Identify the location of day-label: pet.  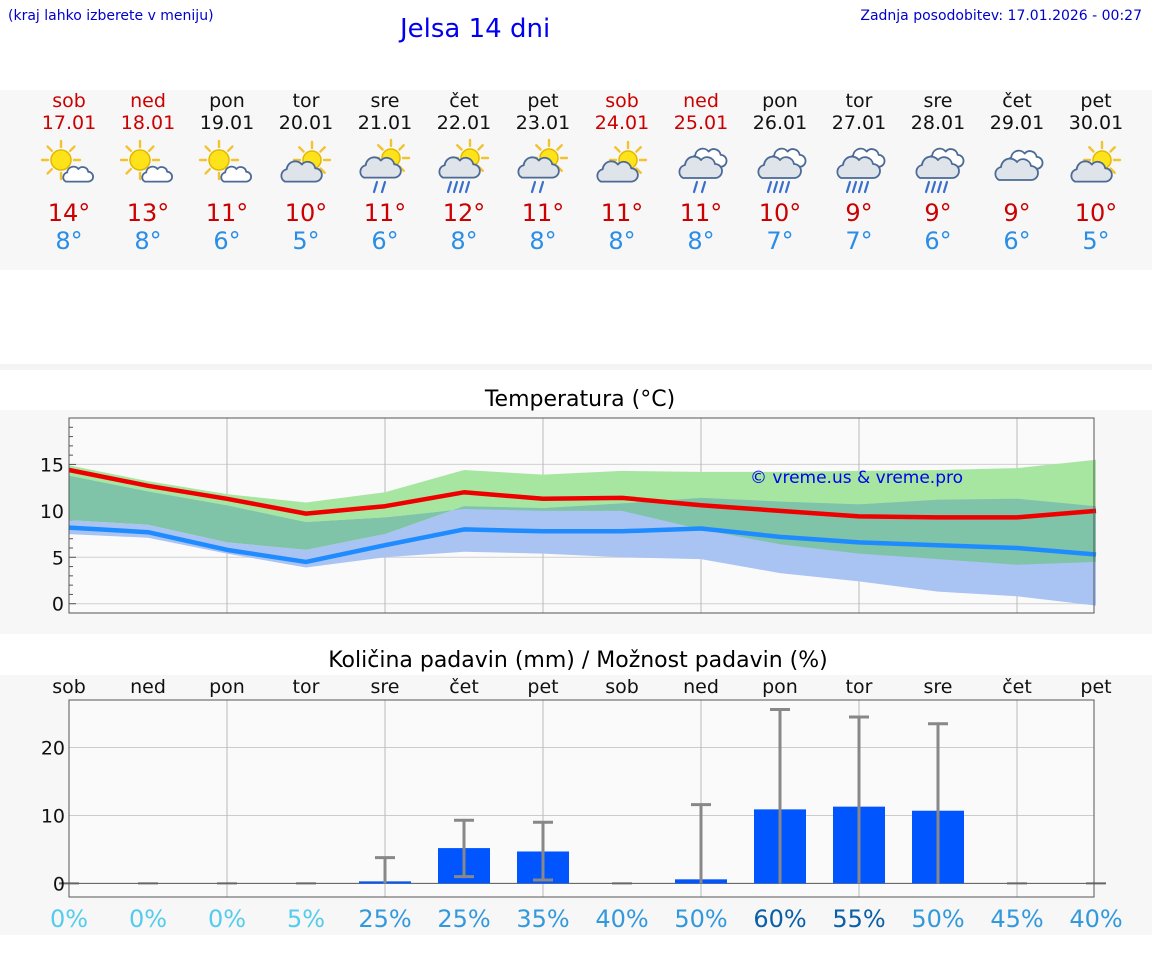
(1095, 687).